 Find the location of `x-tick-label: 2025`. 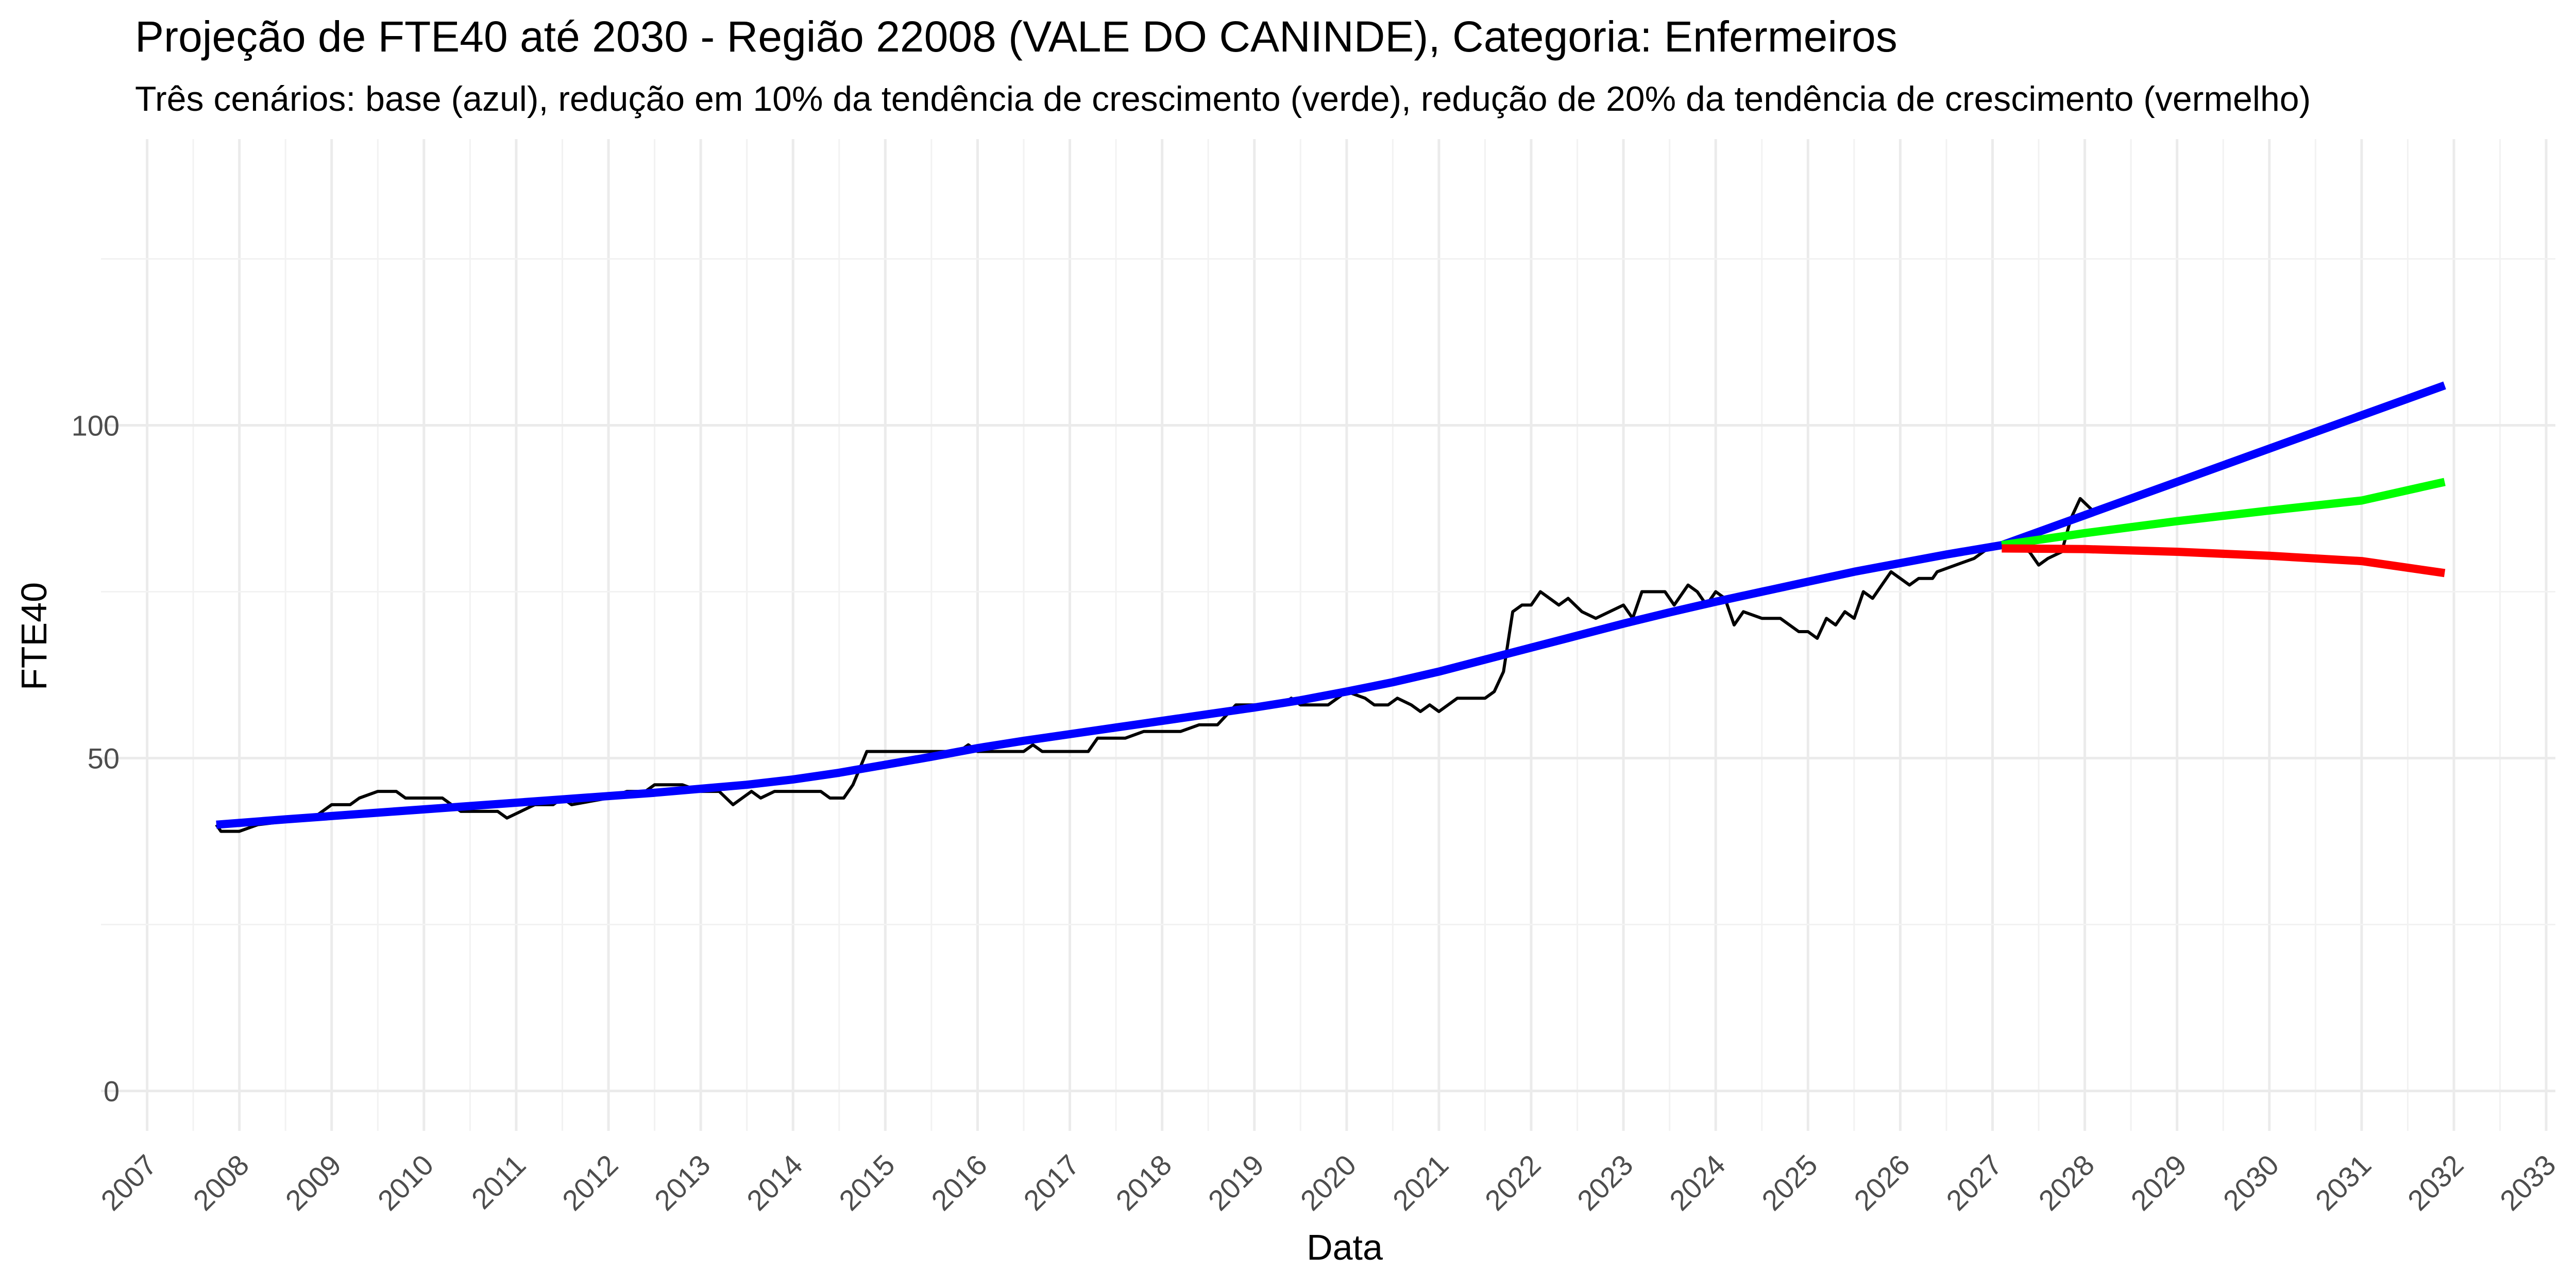

x-tick-label: 2025 is located at coordinates (1789, 1182).